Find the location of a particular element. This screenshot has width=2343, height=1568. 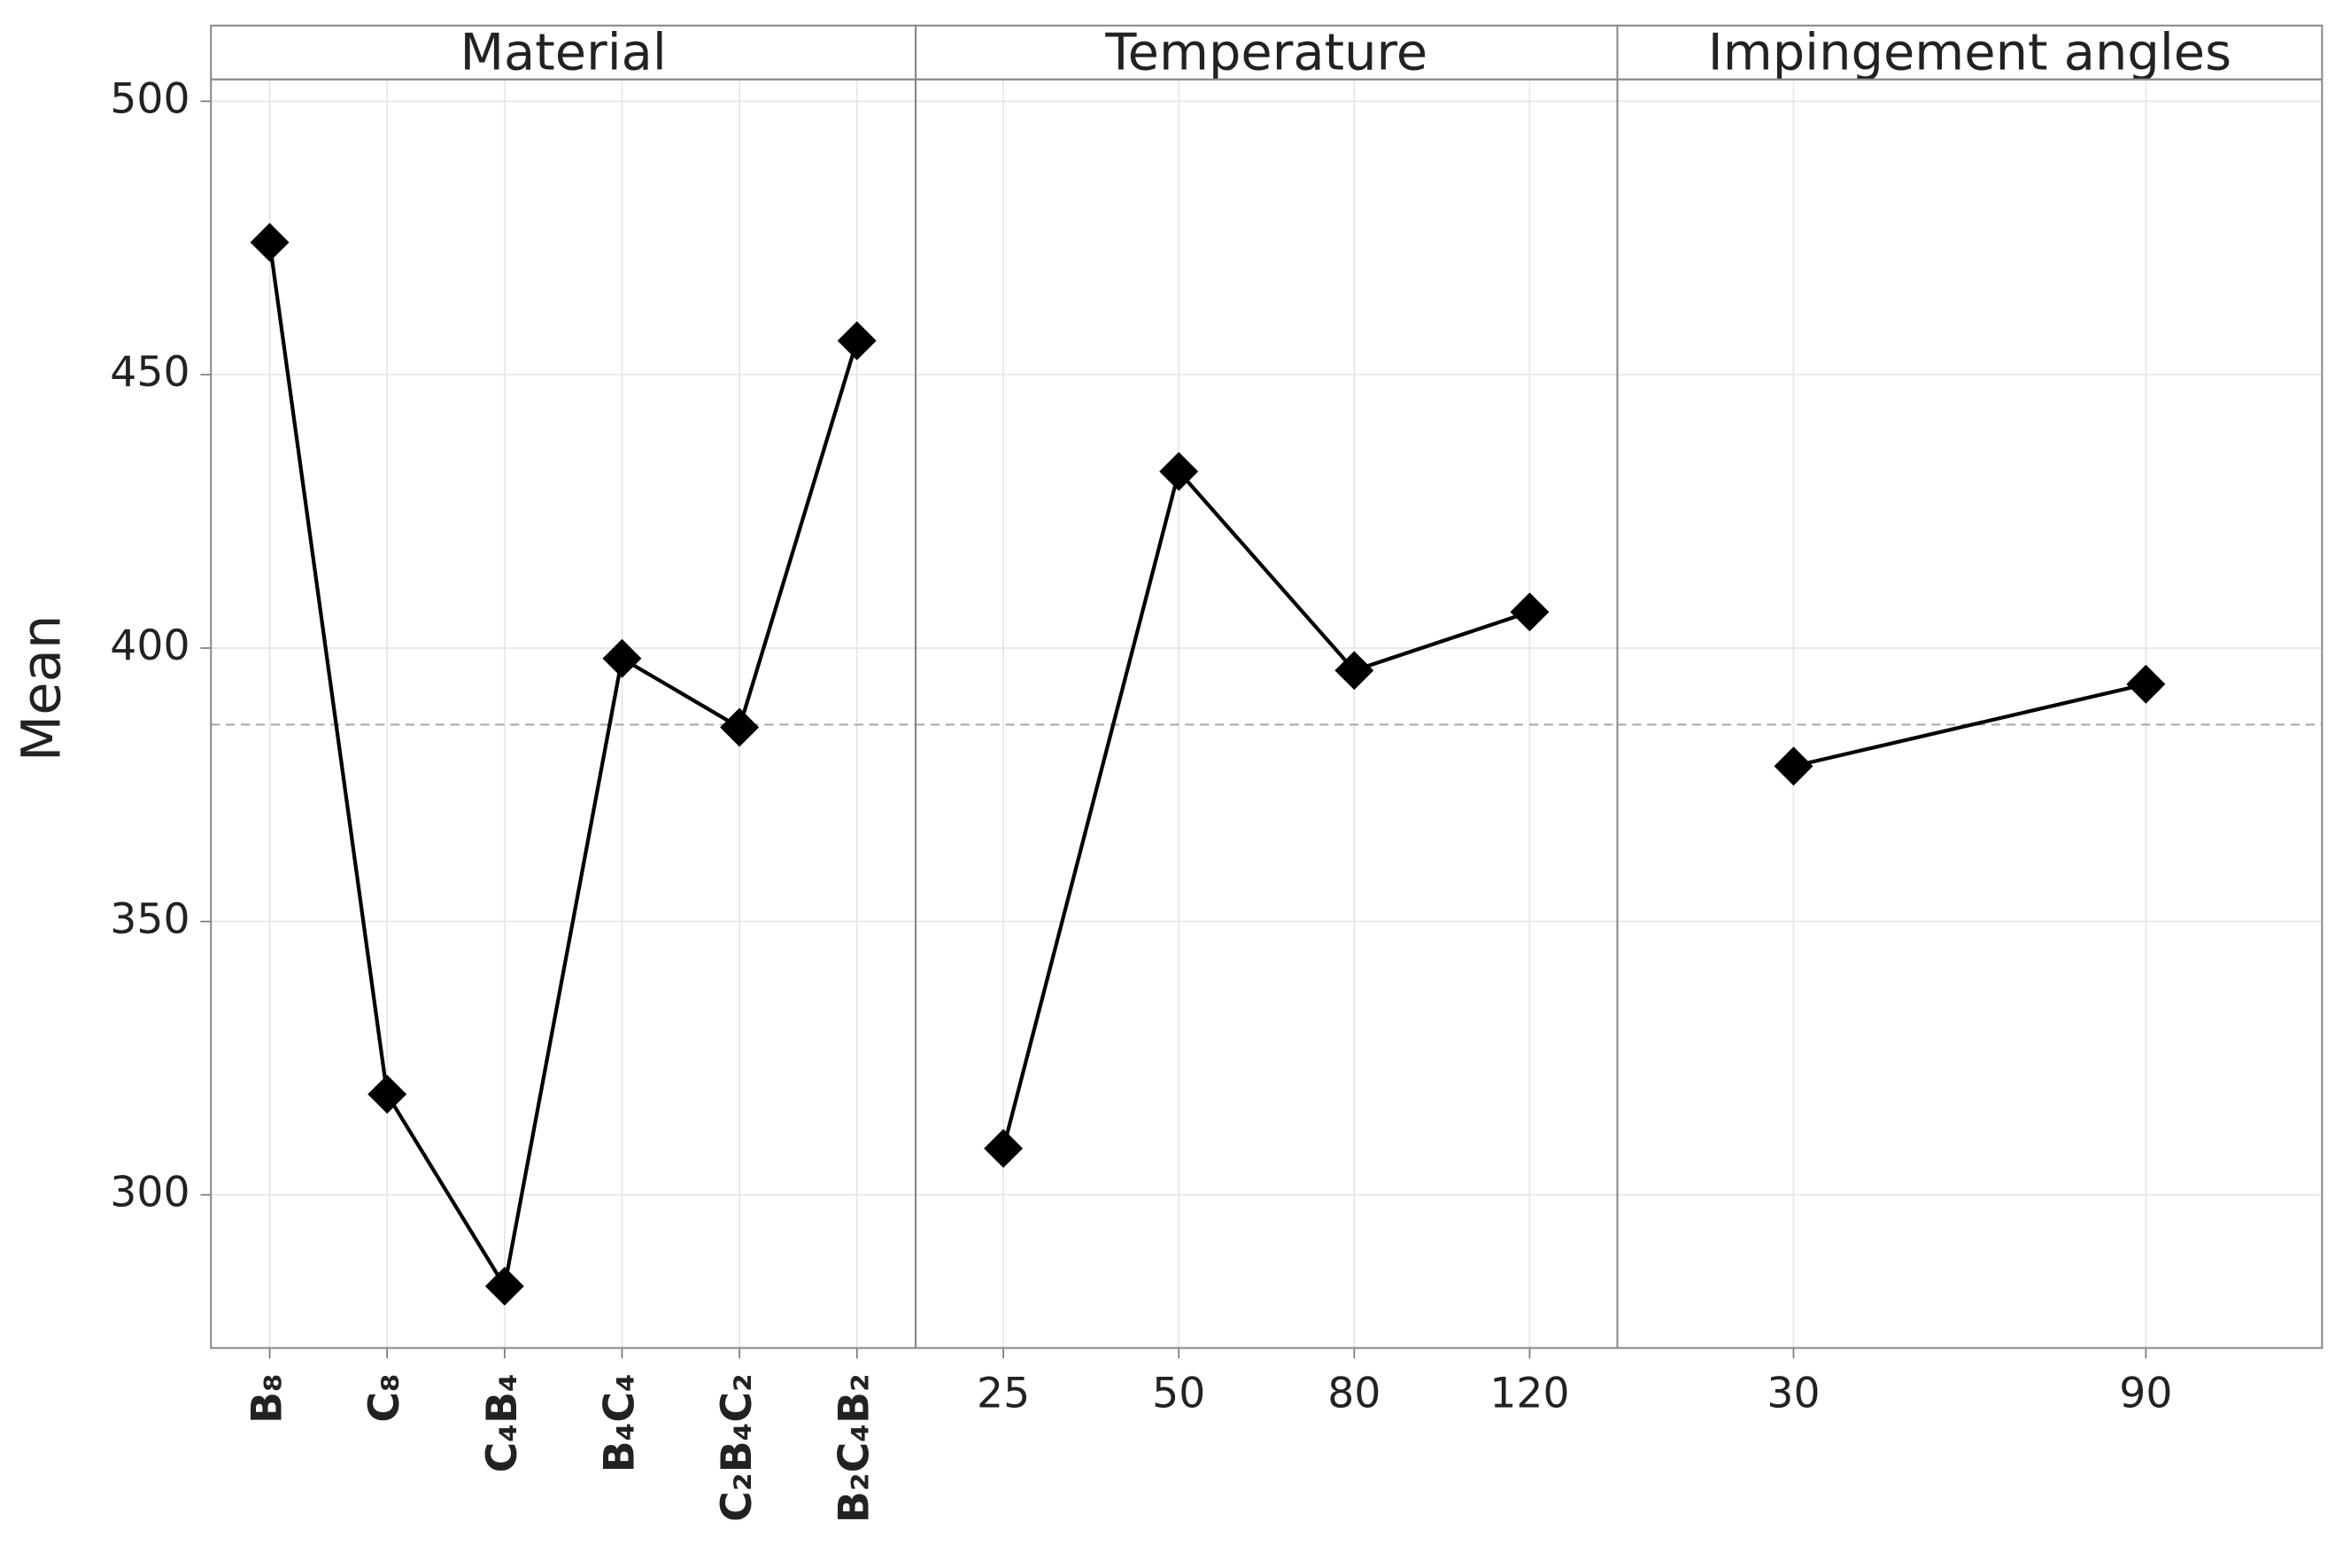

x-tick-label: 25 is located at coordinates (1003, 1394).